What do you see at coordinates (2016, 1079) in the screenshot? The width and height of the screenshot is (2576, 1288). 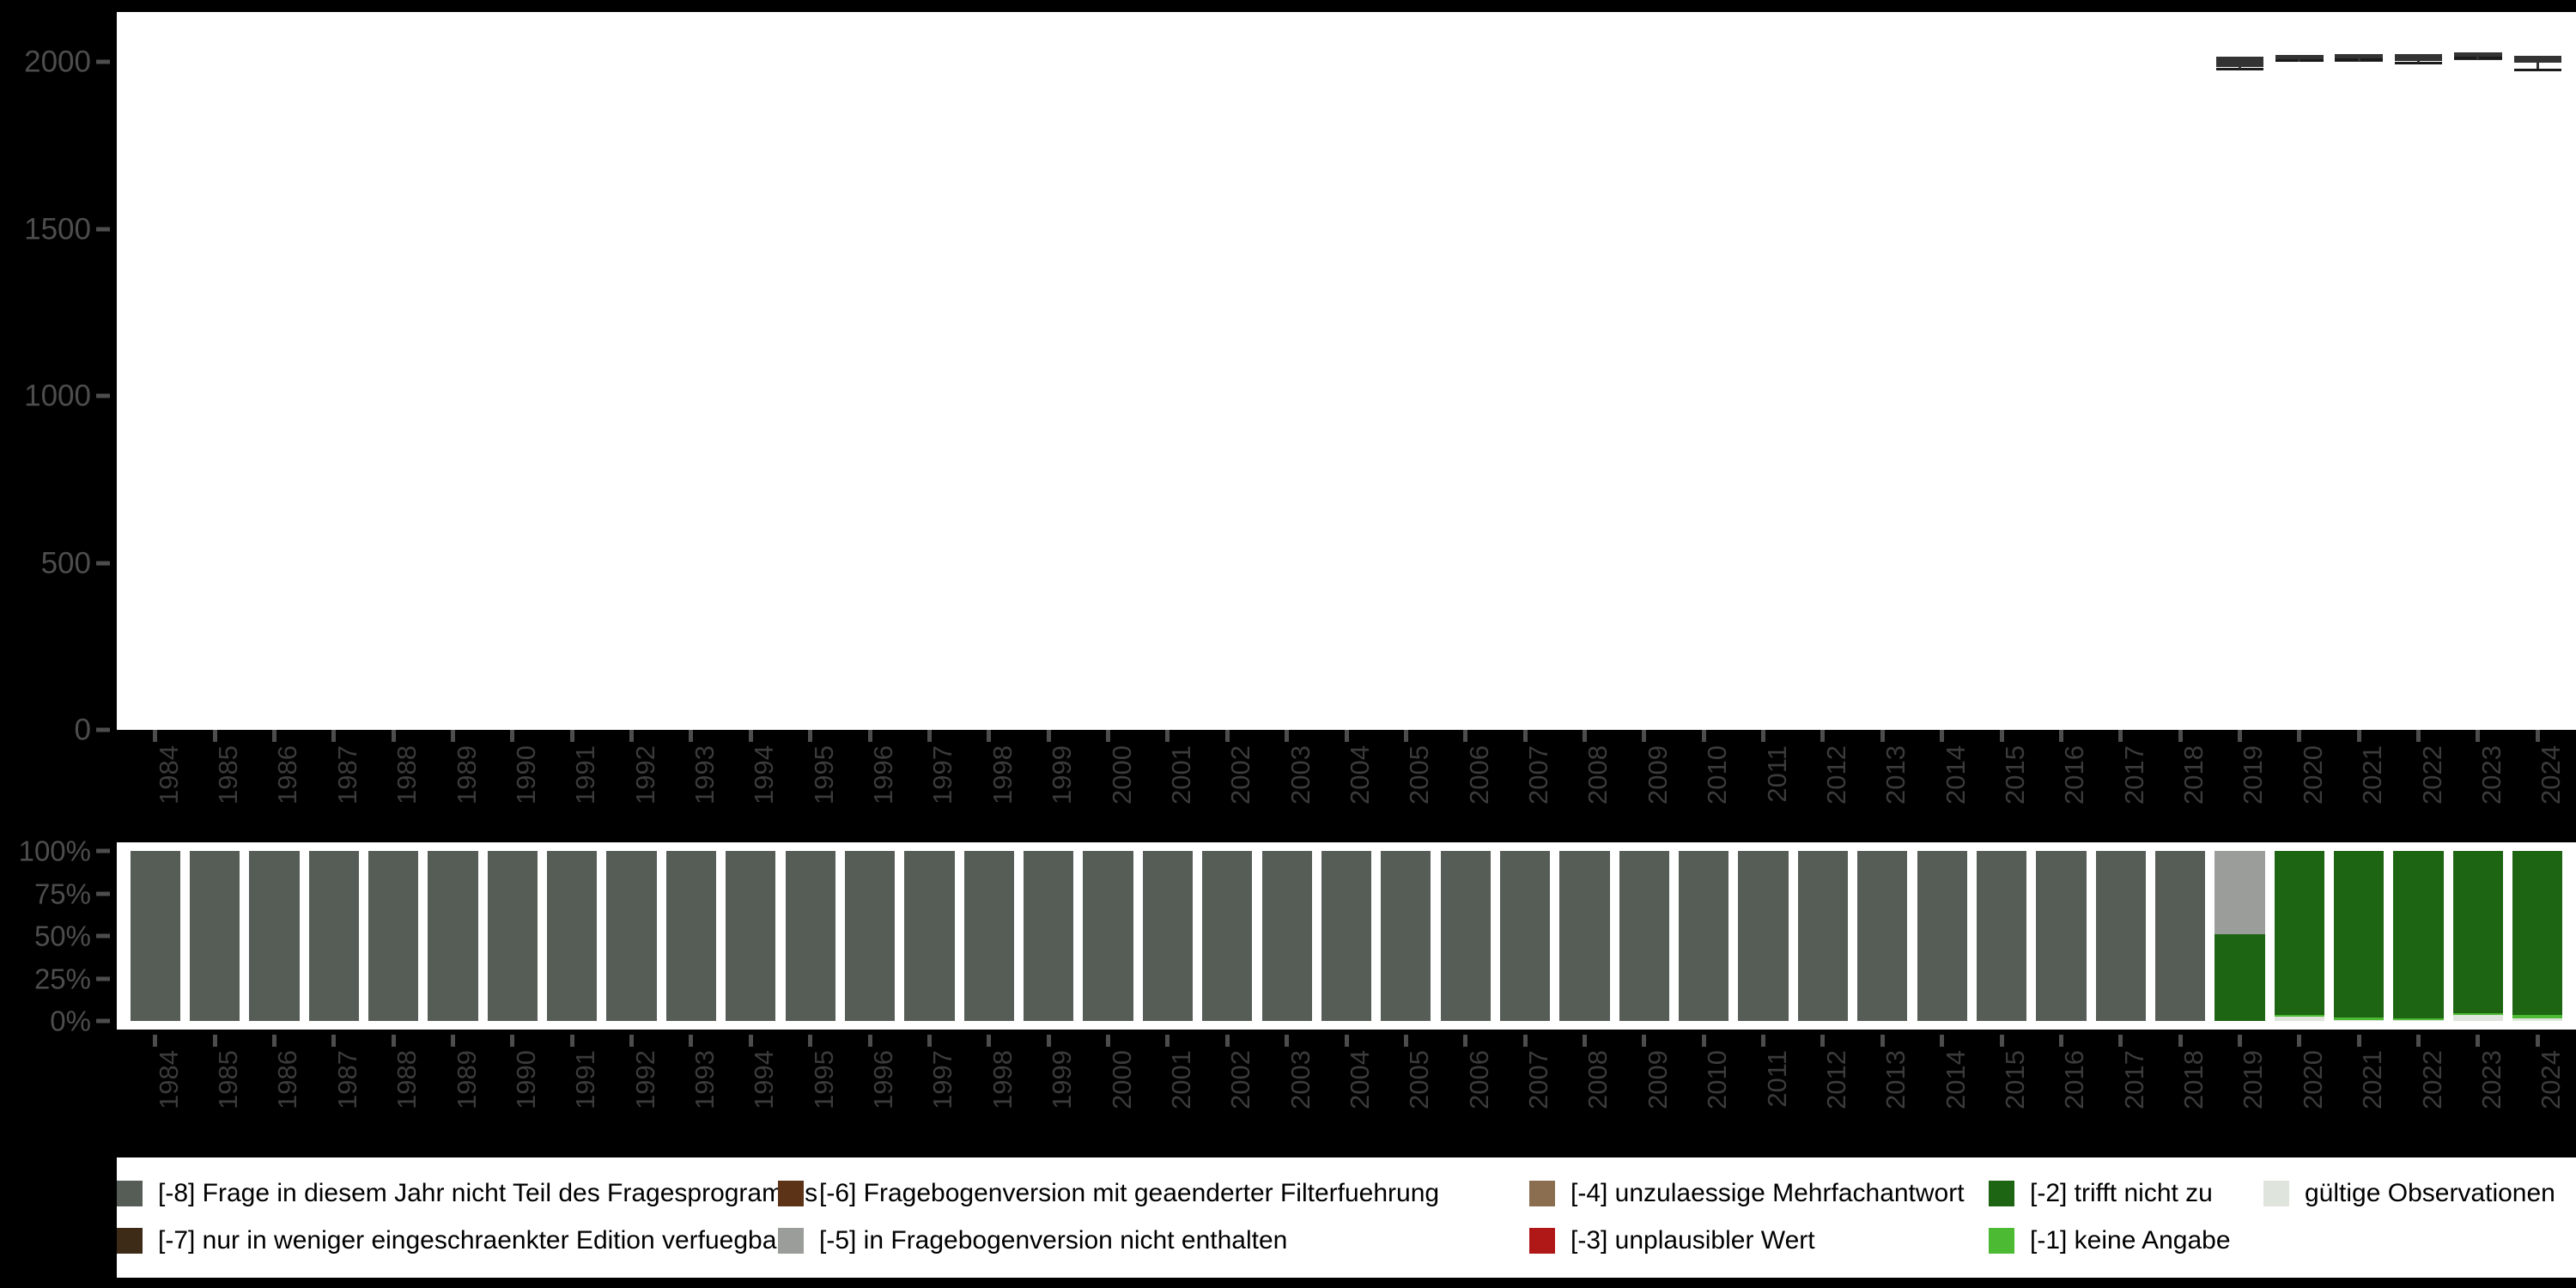 I see `percent-x-tick-label: 2015` at bounding box center [2016, 1079].